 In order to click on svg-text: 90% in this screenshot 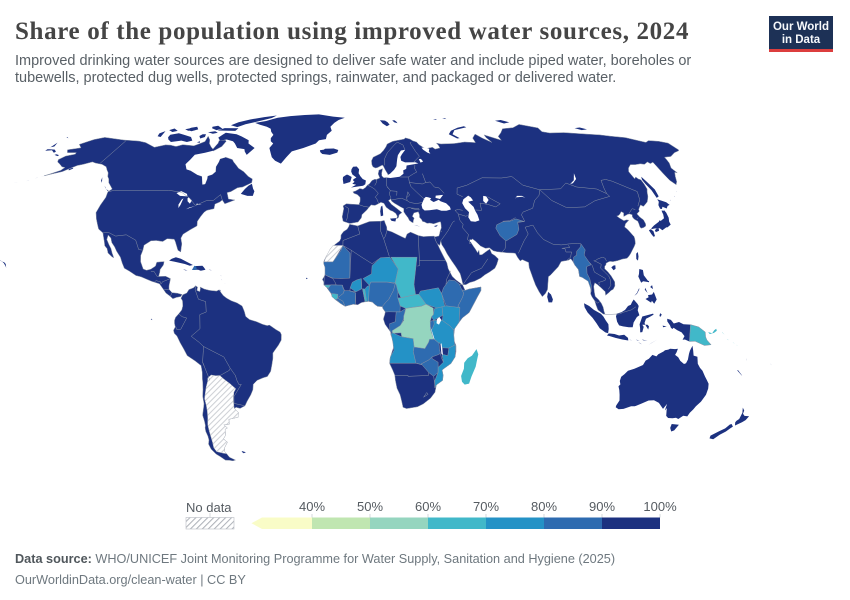, I will do `click(602, 506)`.